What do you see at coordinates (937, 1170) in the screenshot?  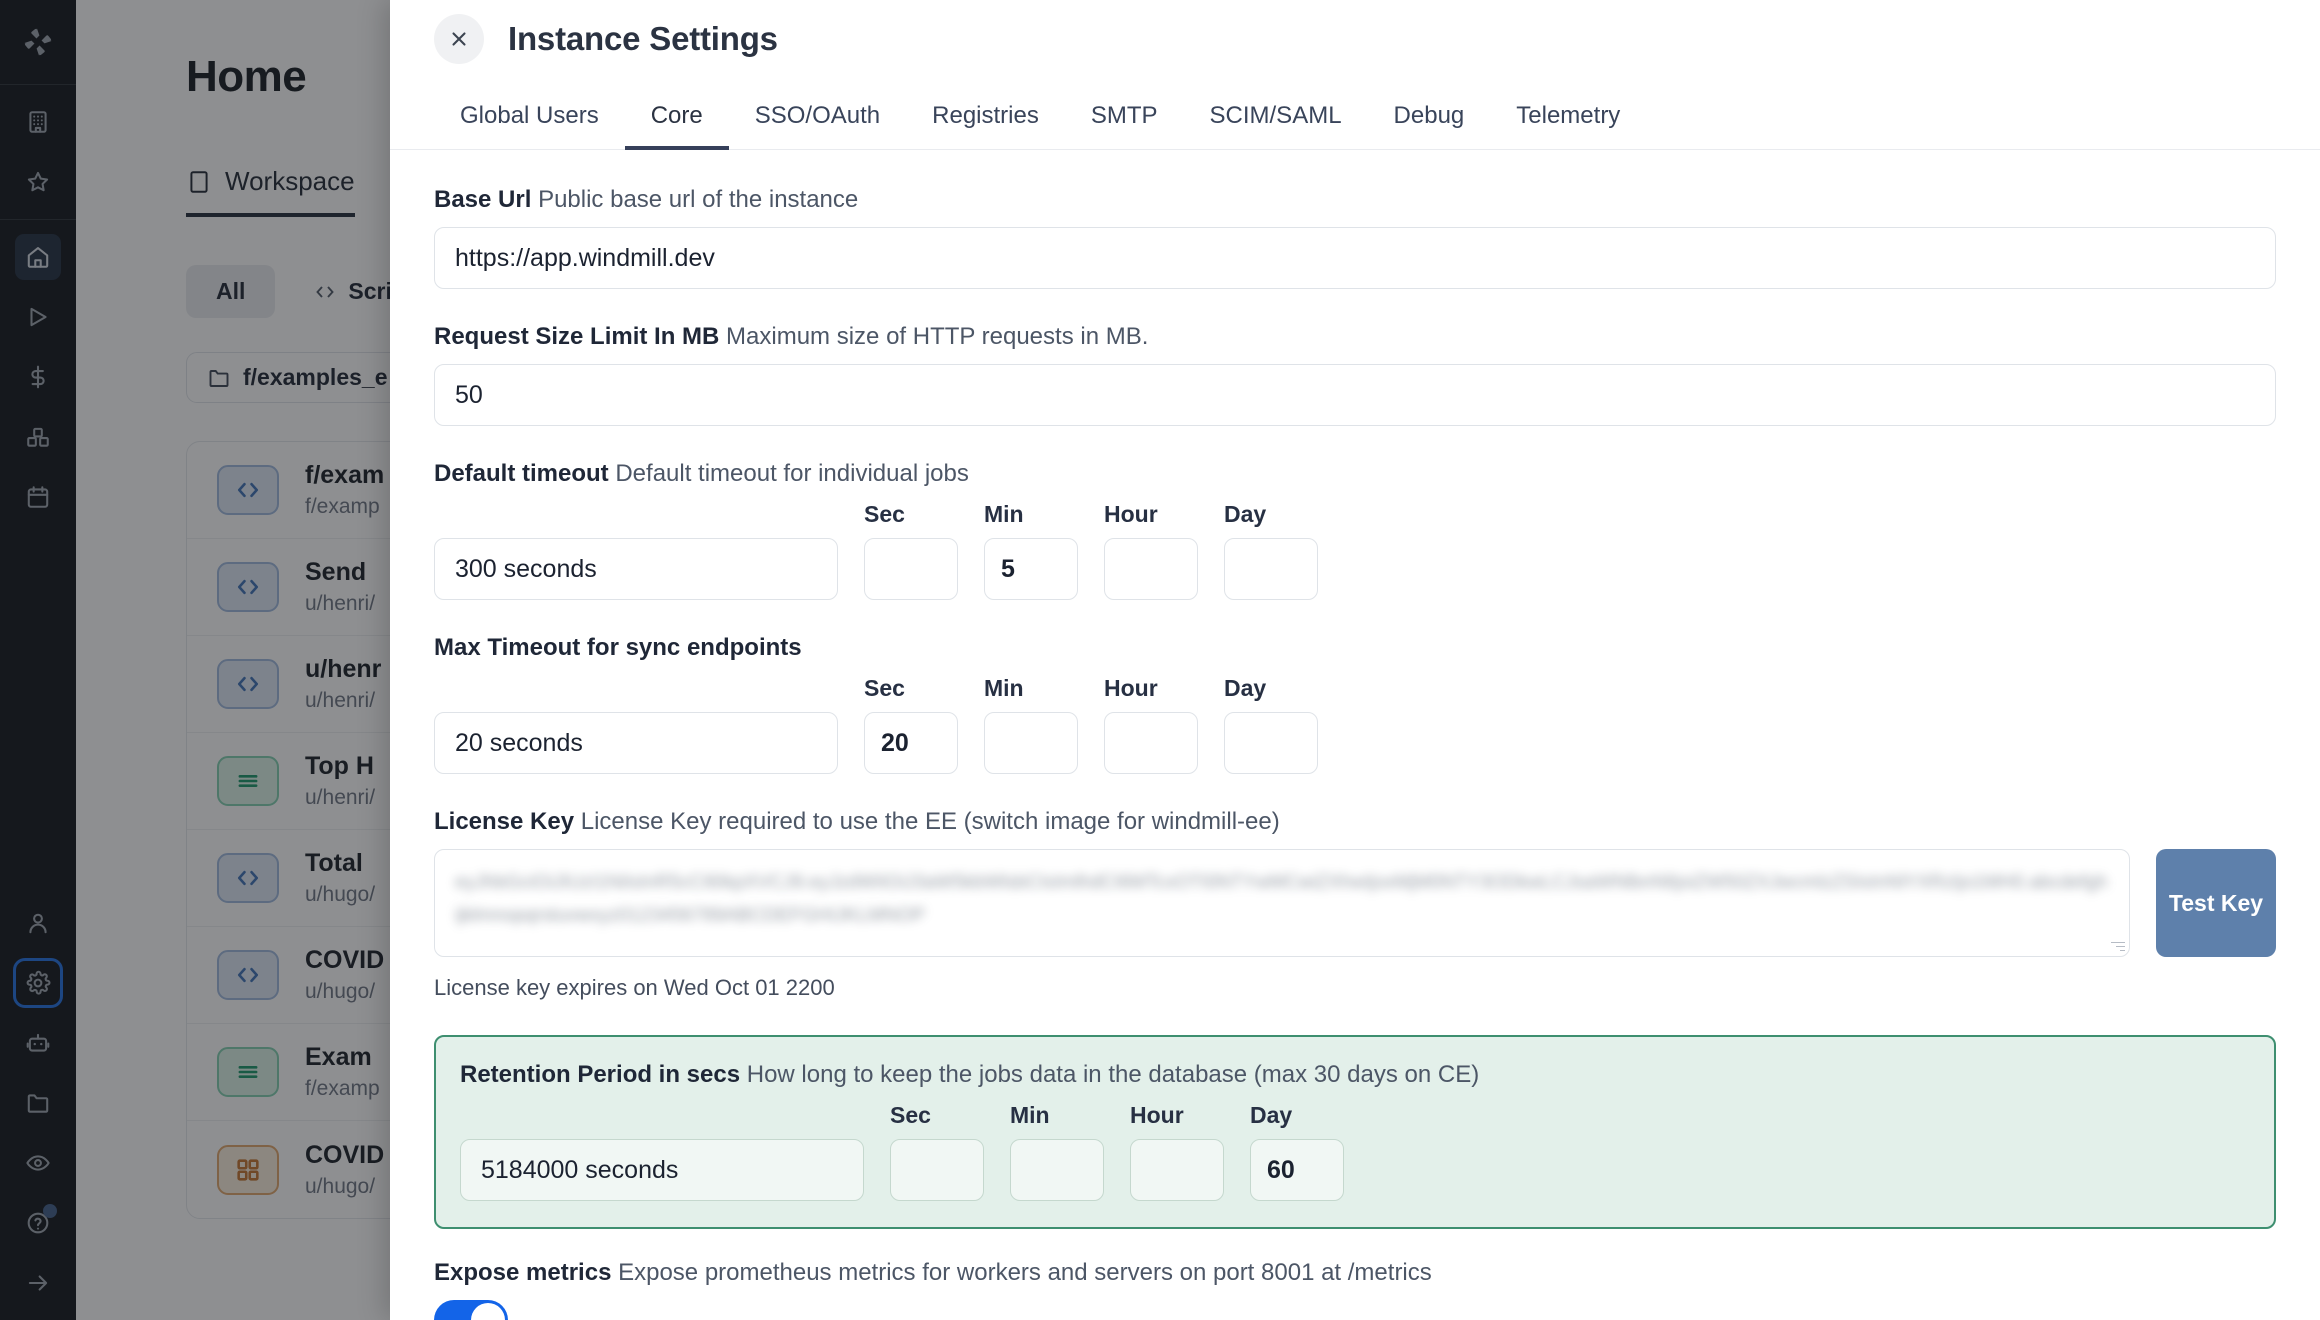 I see `retention-sec-input` at bounding box center [937, 1170].